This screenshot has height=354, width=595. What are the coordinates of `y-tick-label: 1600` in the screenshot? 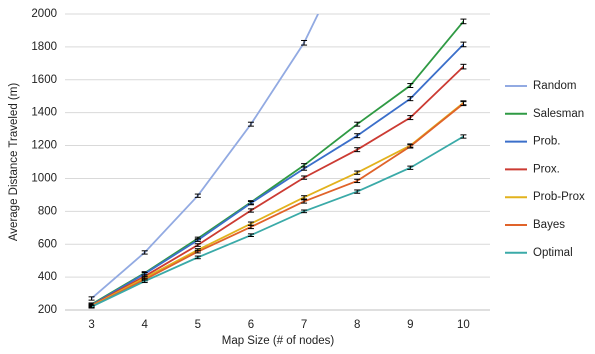 It's located at (44, 80).